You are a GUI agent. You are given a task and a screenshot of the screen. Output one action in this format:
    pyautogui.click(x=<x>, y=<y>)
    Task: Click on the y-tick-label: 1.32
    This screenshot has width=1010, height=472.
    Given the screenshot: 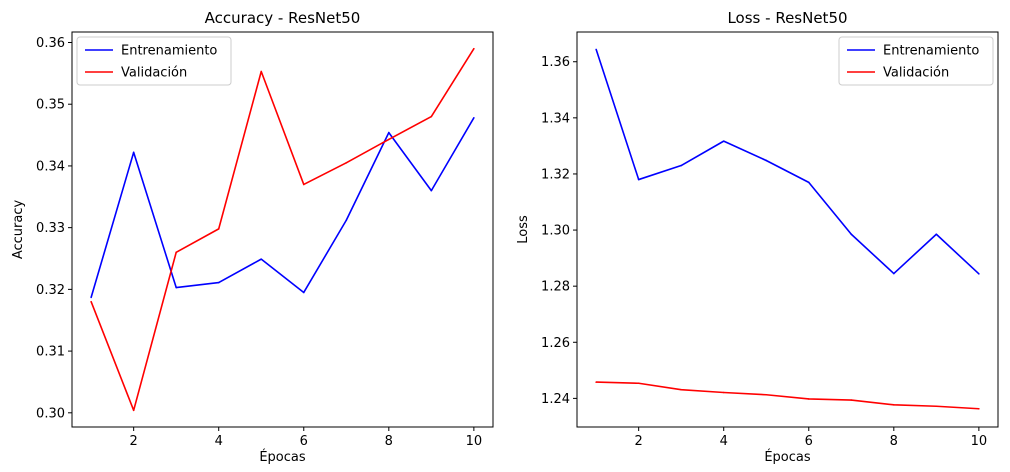 What is the action you would take?
    pyautogui.click(x=555, y=174)
    